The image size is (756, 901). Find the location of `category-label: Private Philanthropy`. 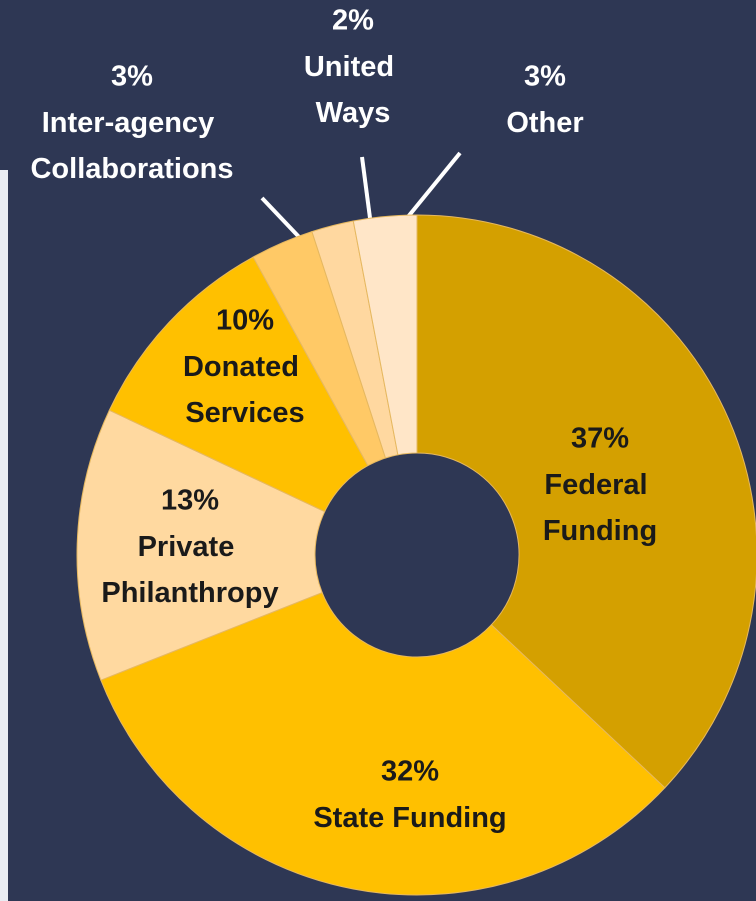

category-label: Private Philanthropy is located at coordinates (189, 570).